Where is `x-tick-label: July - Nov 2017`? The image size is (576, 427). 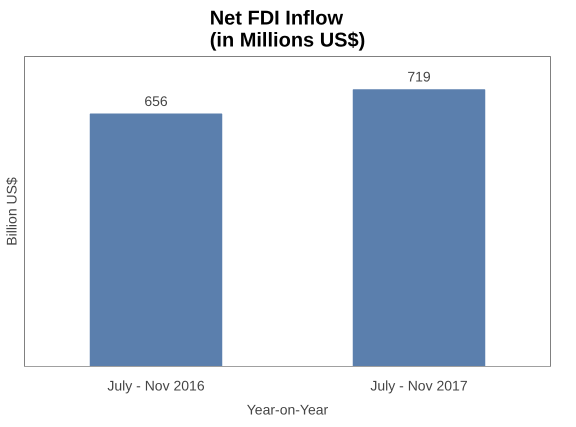 x-tick-label: July - Nov 2017 is located at coordinates (419, 386).